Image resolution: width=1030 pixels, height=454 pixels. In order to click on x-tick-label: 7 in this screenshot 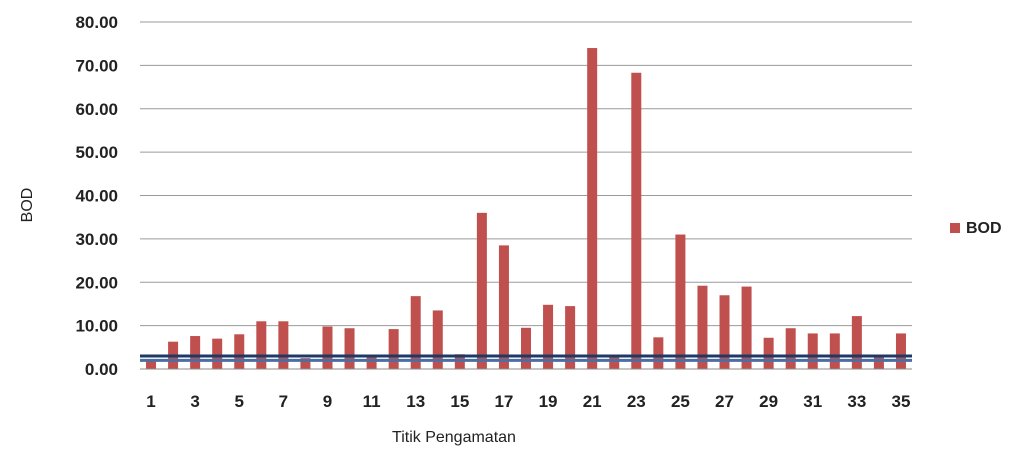, I will do `click(283, 401)`.